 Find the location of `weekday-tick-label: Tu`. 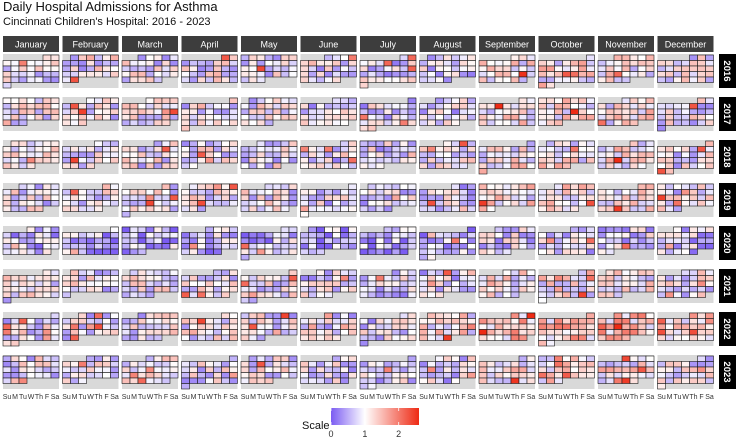

weekday-tick-label: Tu is located at coordinates (23, 397).